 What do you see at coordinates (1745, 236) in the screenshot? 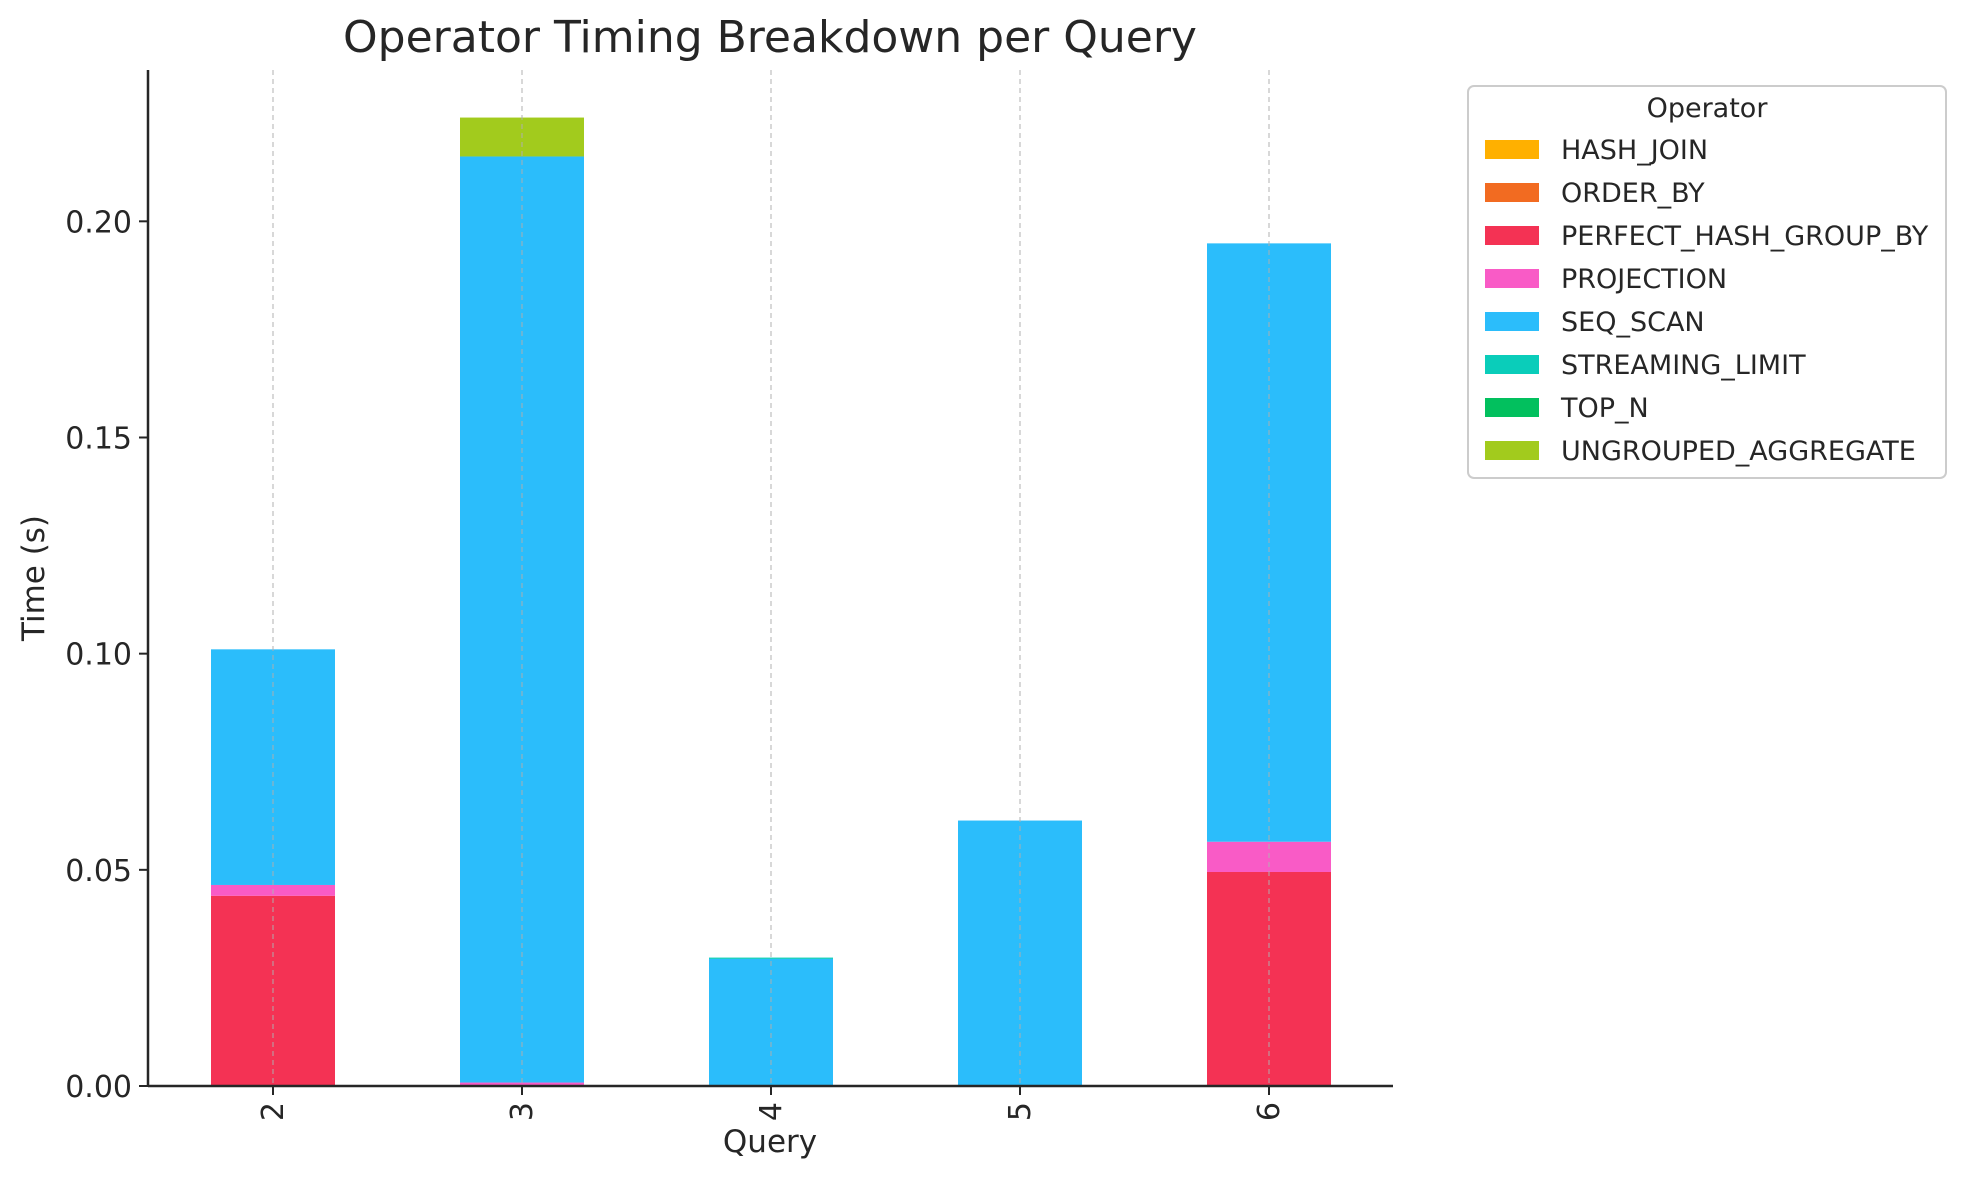
I see `legend-label-perfect-hash-group-by: PERFECT_HASH_GROUP_BY` at bounding box center [1745, 236].